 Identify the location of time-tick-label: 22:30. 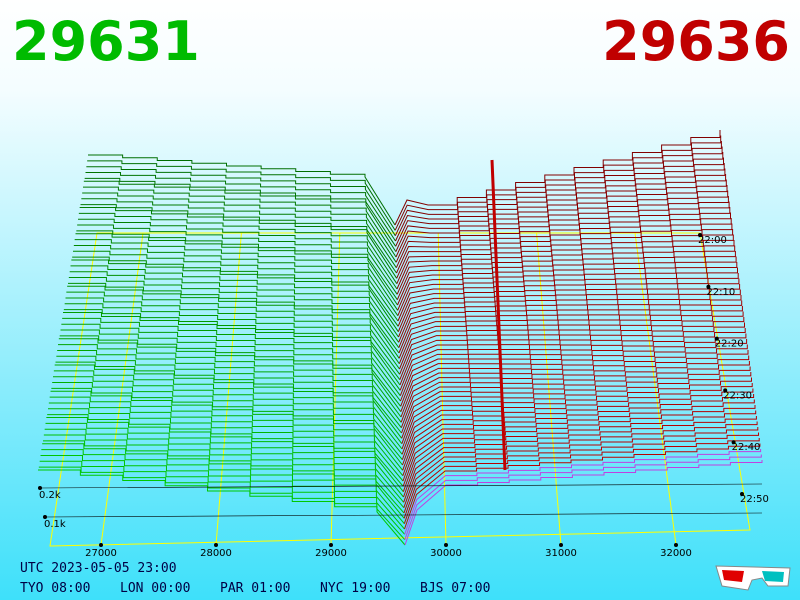
(737, 395).